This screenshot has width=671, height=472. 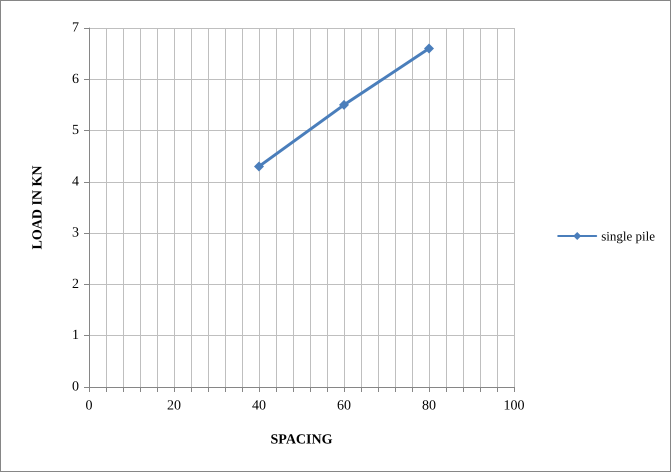 What do you see at coordinates (75, 284) in the screenshot?
I see `y-tick-label: 2` at bounding box center [75, 284].